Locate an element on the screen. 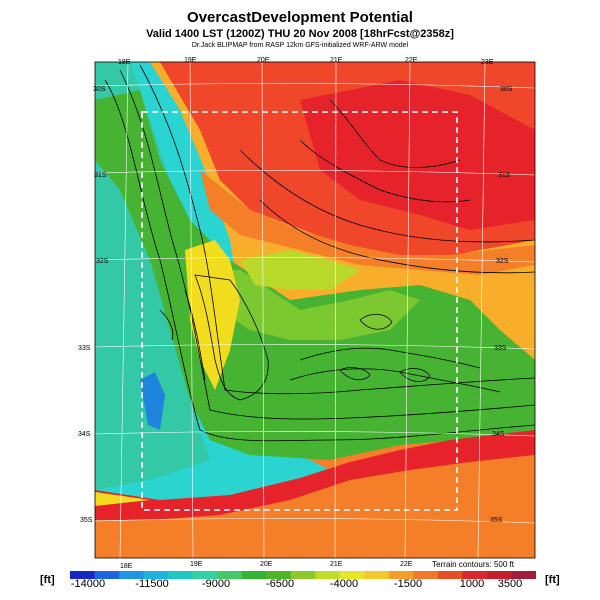 The width and height of the screenshot is (600, 600). lon-label-bottom: 18E is located at coordinates (126, 566).